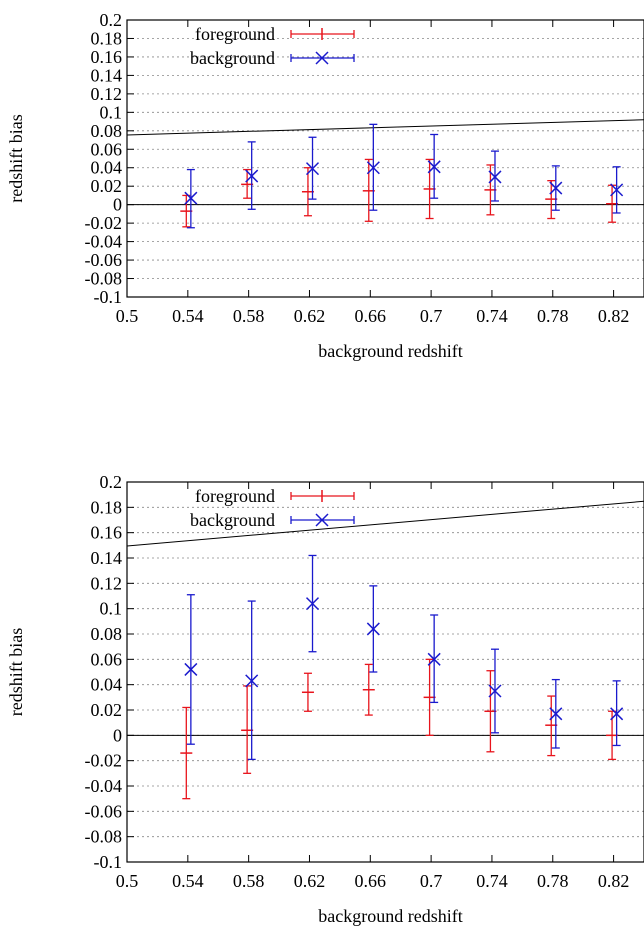 The width and height of the screenshot is (644, 930). I want to click on x-tick-label: 0.82, so click(614, 316).